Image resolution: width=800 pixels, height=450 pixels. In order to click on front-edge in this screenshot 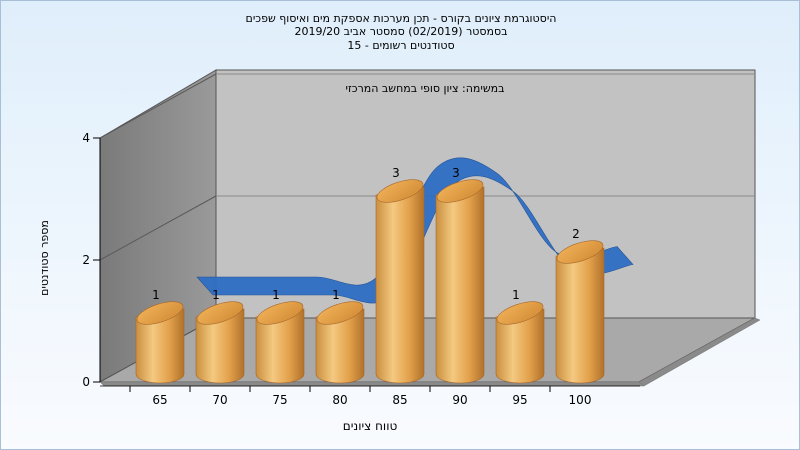, I will do `click(372, 384)`.